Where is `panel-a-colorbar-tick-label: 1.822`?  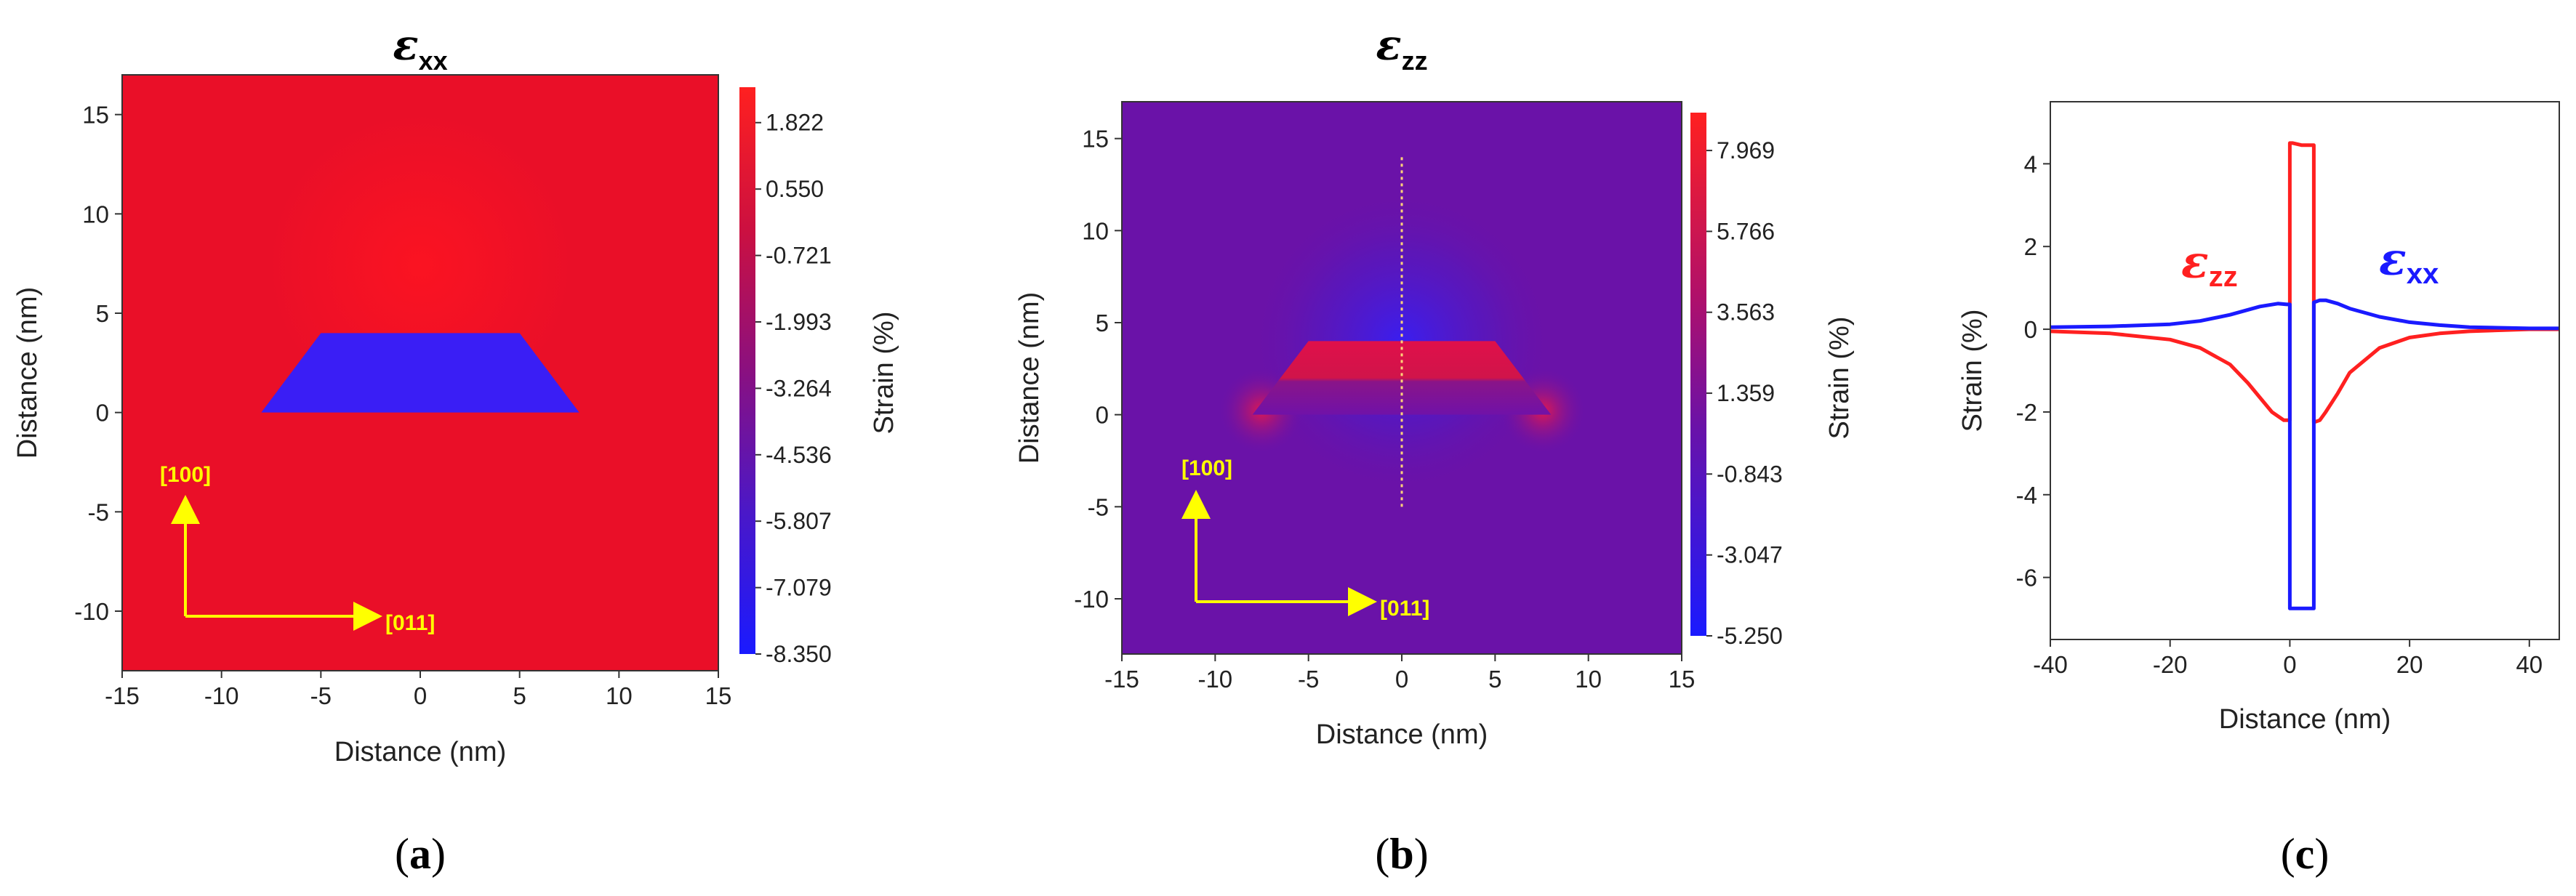
panel-a-colorbar-tick-label: 1.822 is located at coordinates (795, 123).